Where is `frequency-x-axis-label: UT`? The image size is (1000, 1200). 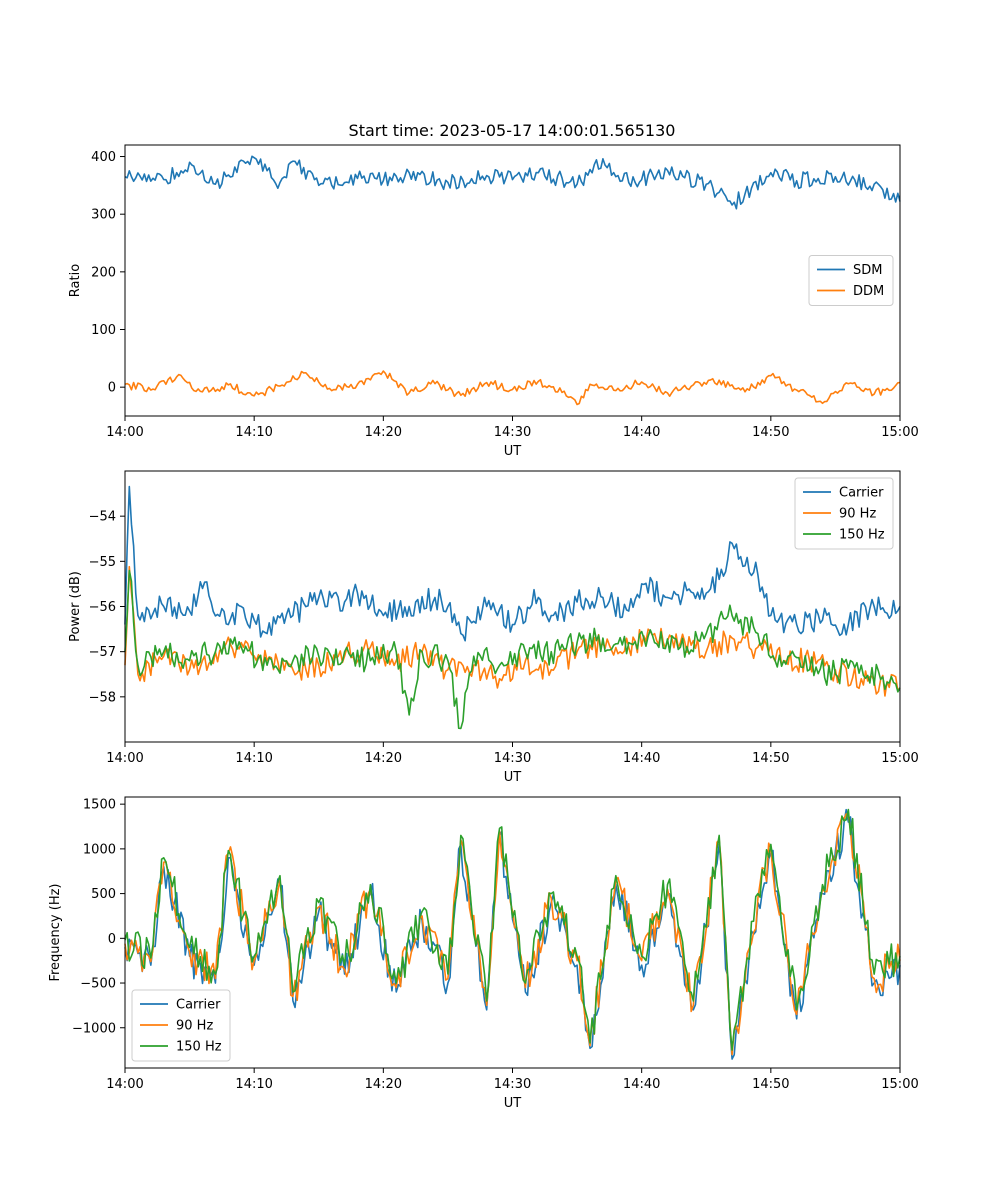
frequency-x-axis-label: UT is located at coordinates (513, 1103).